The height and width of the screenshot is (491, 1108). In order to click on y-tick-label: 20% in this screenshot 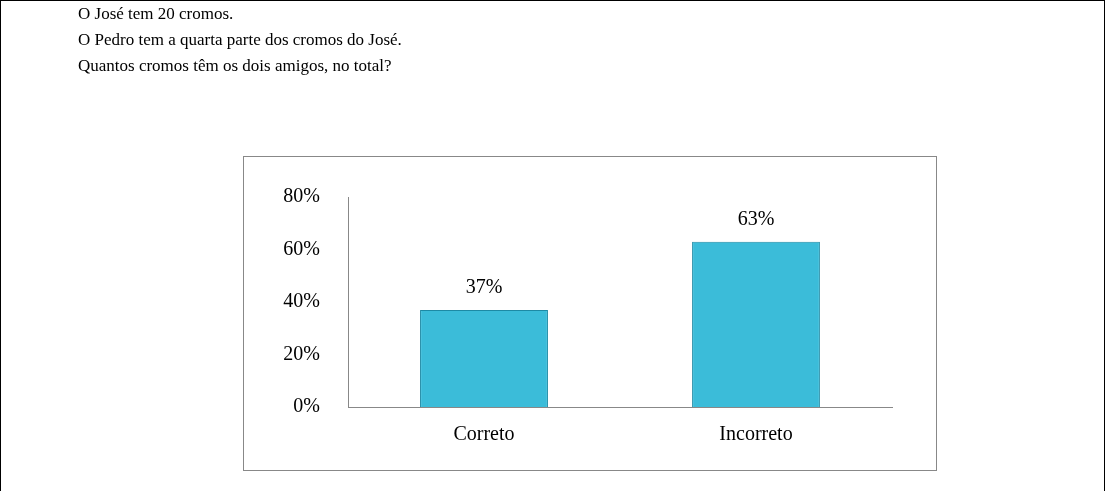, I will do `click(301, 352)`.